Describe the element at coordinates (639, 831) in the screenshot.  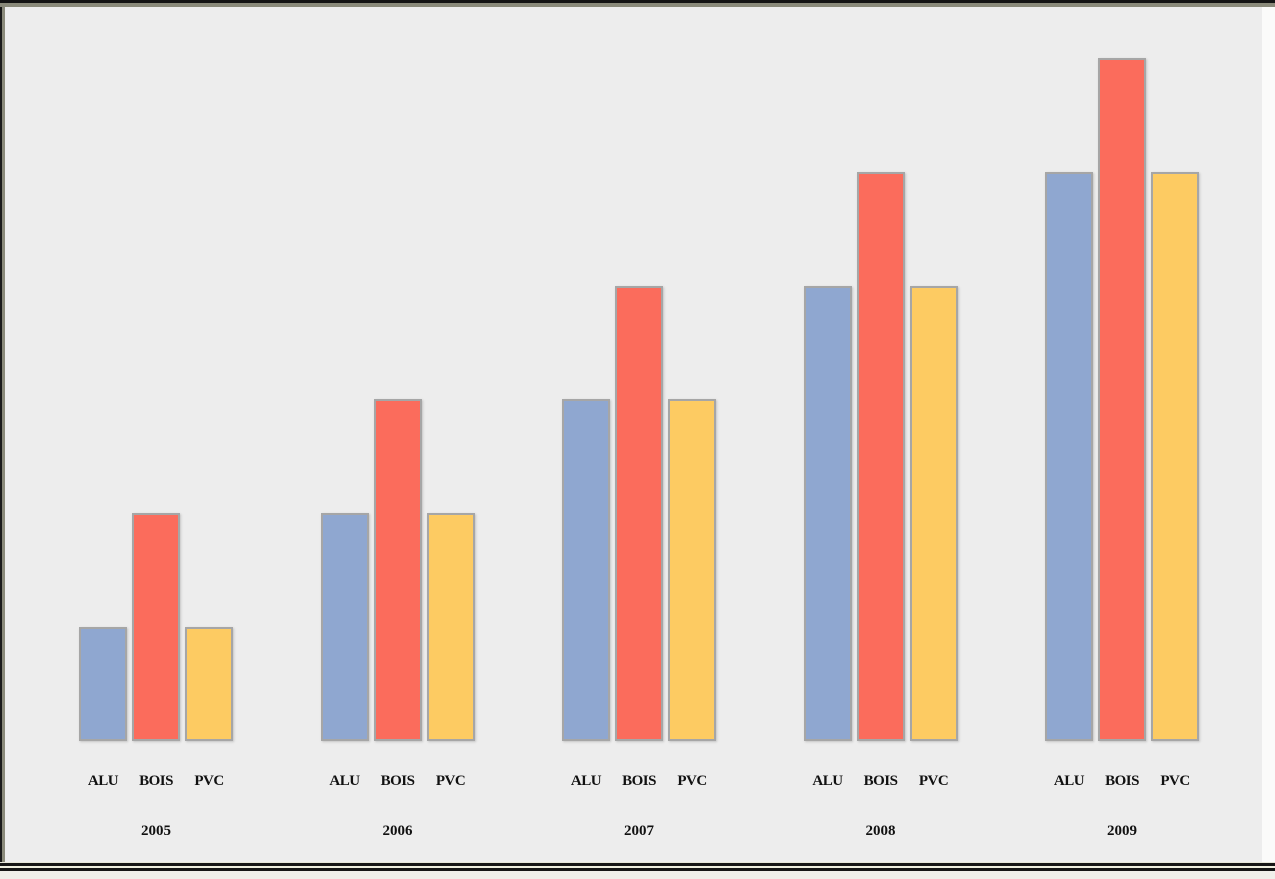
I see `category-label-2007: 2007` at that location.